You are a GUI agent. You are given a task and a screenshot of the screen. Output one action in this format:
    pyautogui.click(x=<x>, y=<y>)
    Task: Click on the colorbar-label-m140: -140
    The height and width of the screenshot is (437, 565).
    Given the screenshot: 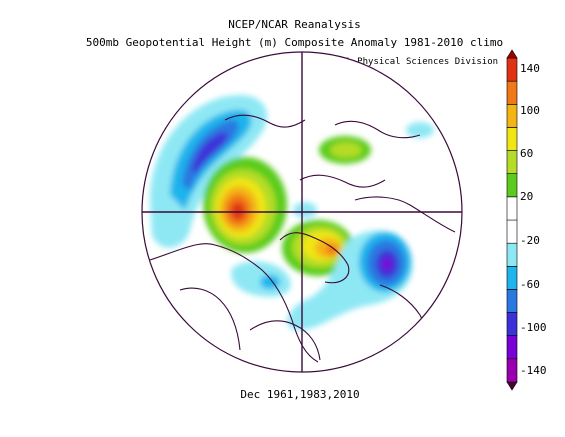 What is the action you would take?
    pyautogui.click(x=533, y=370)
    